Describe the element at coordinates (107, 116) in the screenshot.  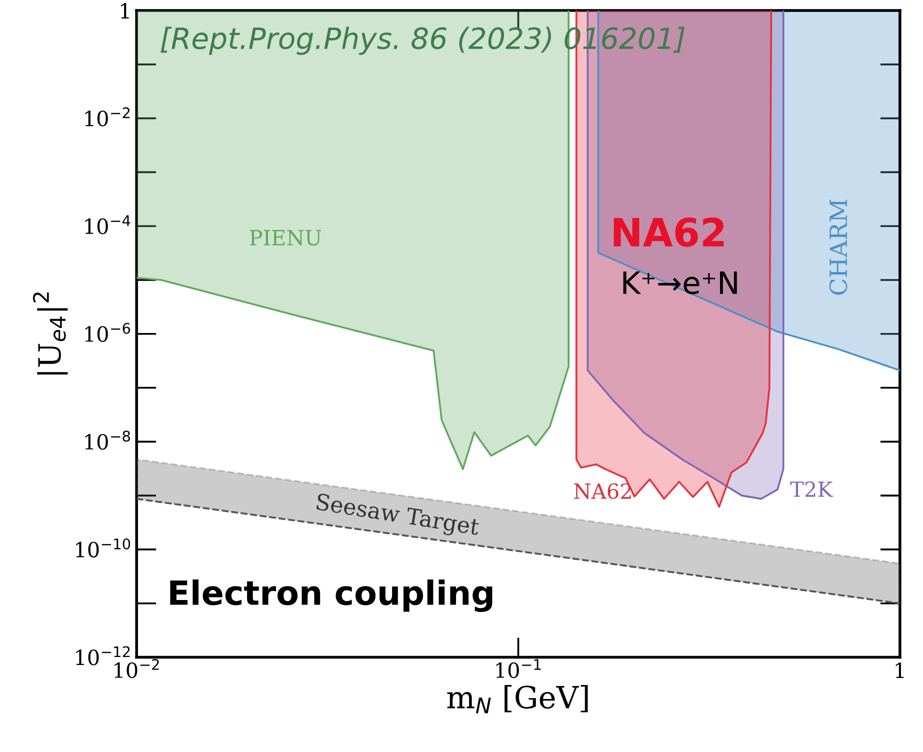
I see `y-tick-label: 10$^{−2}$` at that location.